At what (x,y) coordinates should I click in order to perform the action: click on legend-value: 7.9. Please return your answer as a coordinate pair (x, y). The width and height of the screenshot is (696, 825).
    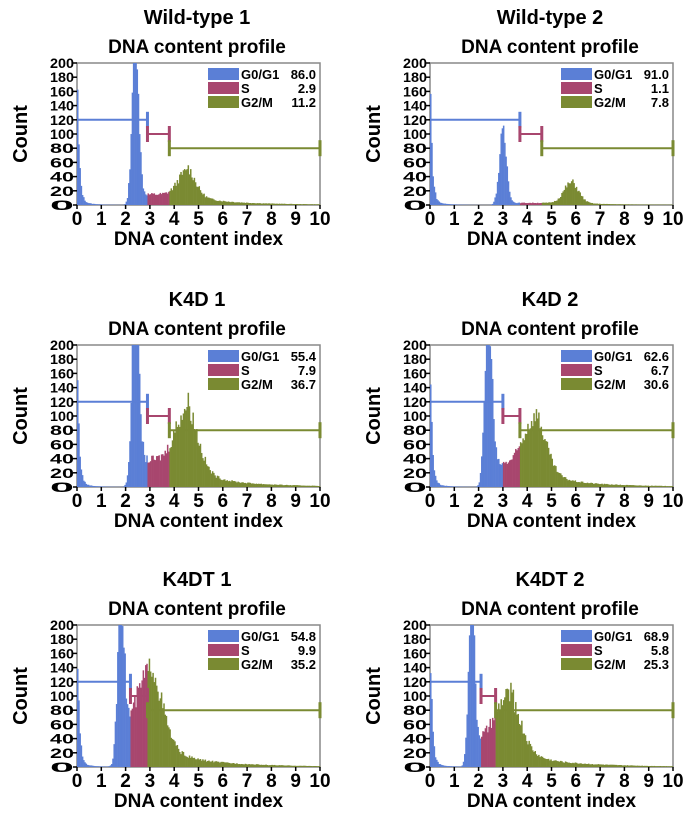
    Looking at the image, I should click on (307, 370).